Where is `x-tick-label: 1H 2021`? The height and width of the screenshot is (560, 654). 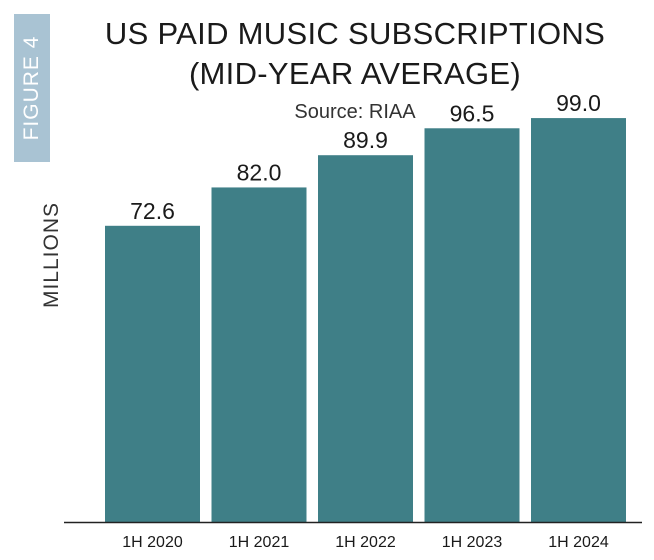 x-tick-label: 1H 2021 is located at coordinates (259, 542).